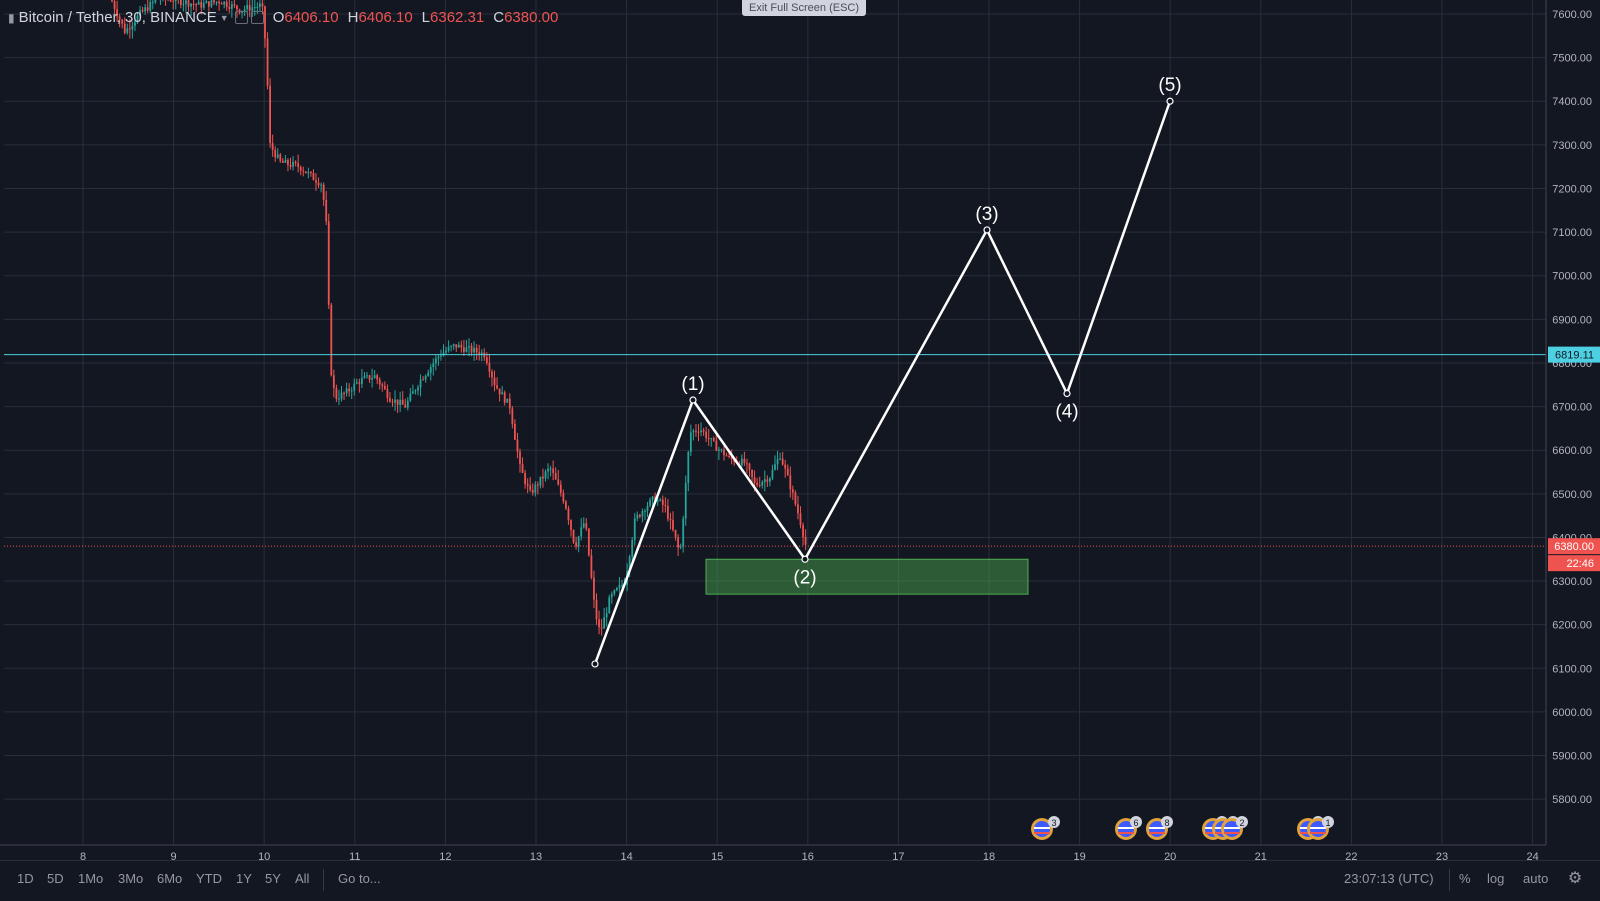  I want to click on range-ytd: YTD, so click(209, 878).